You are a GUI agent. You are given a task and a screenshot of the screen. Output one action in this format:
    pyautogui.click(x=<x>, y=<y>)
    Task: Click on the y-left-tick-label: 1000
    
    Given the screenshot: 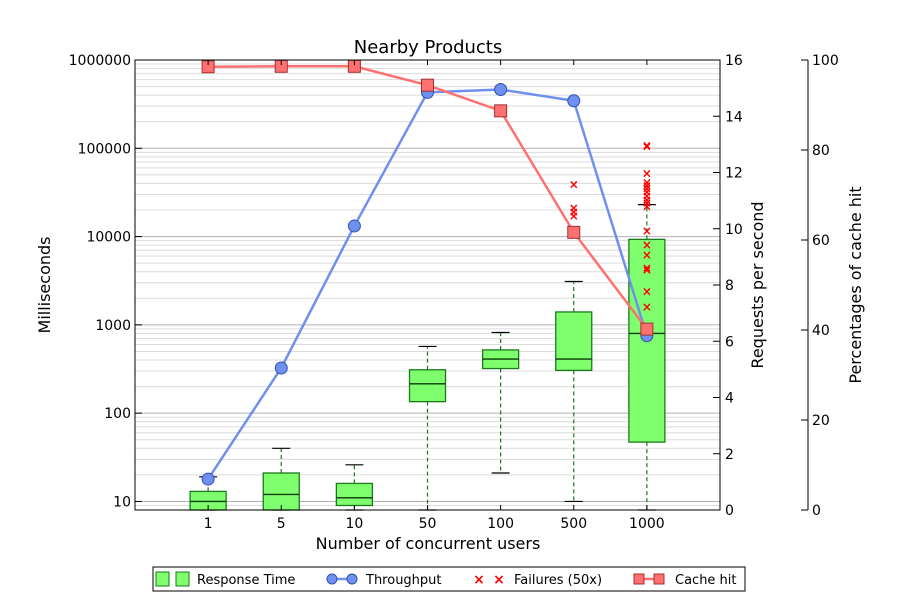 What is the action you would take?
    pyautogui.click(x=113, y=326)
    